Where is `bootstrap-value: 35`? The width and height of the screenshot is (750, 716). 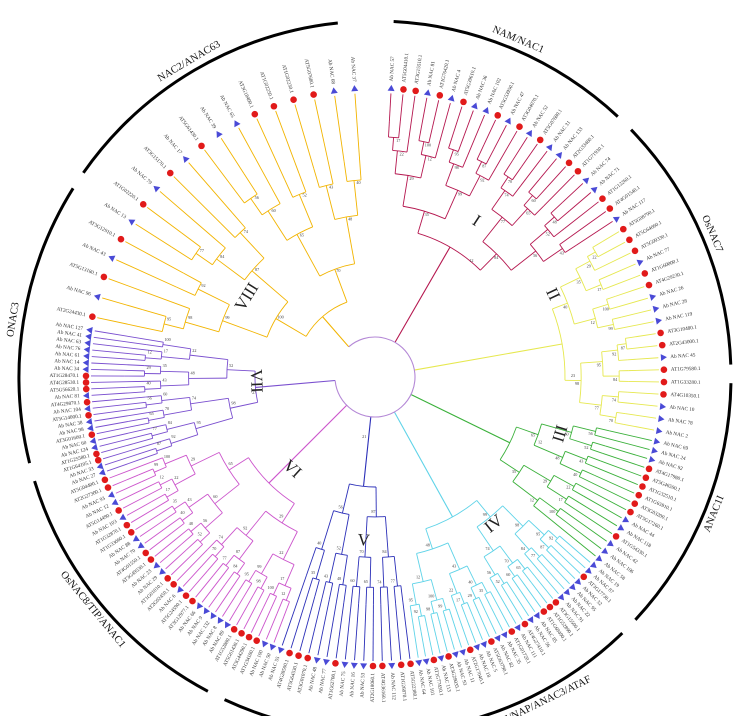
bootstrap-value: 35 is located at coordinates (175, 501).